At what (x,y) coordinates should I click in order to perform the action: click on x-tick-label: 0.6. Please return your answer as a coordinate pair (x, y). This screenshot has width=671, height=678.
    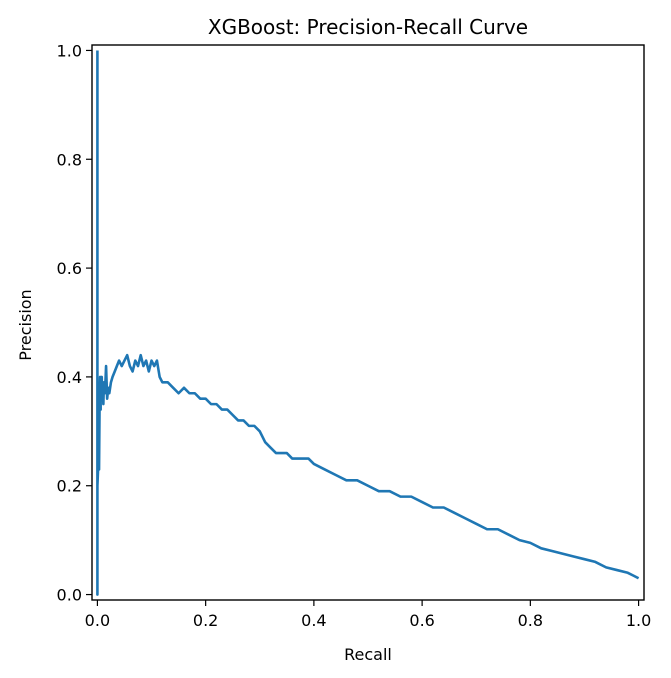
    Looking at the image, I should click on (421, 620).